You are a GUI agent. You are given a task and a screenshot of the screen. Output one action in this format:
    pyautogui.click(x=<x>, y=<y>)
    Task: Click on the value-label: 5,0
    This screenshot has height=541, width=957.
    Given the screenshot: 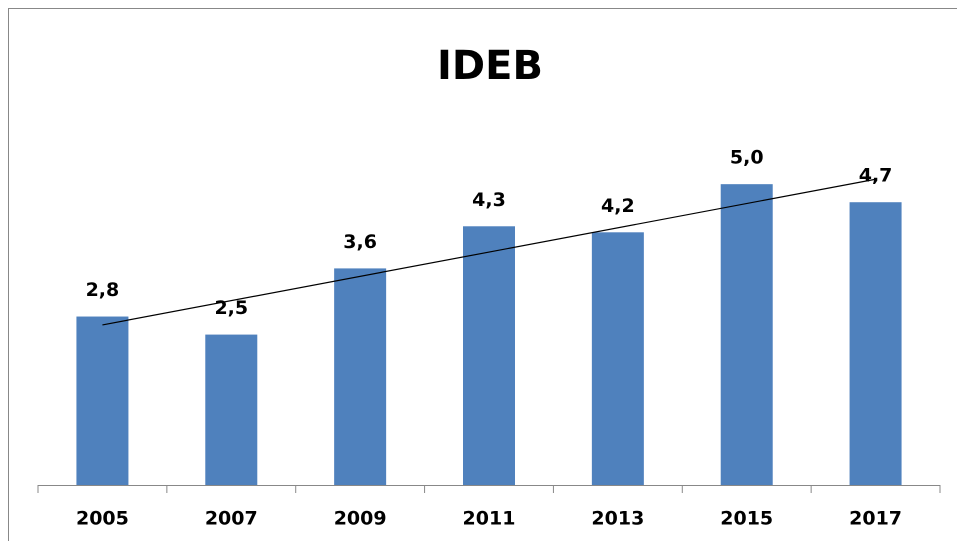 What is the action you would take?
    pyautogui.click(x=747, y=158)
    